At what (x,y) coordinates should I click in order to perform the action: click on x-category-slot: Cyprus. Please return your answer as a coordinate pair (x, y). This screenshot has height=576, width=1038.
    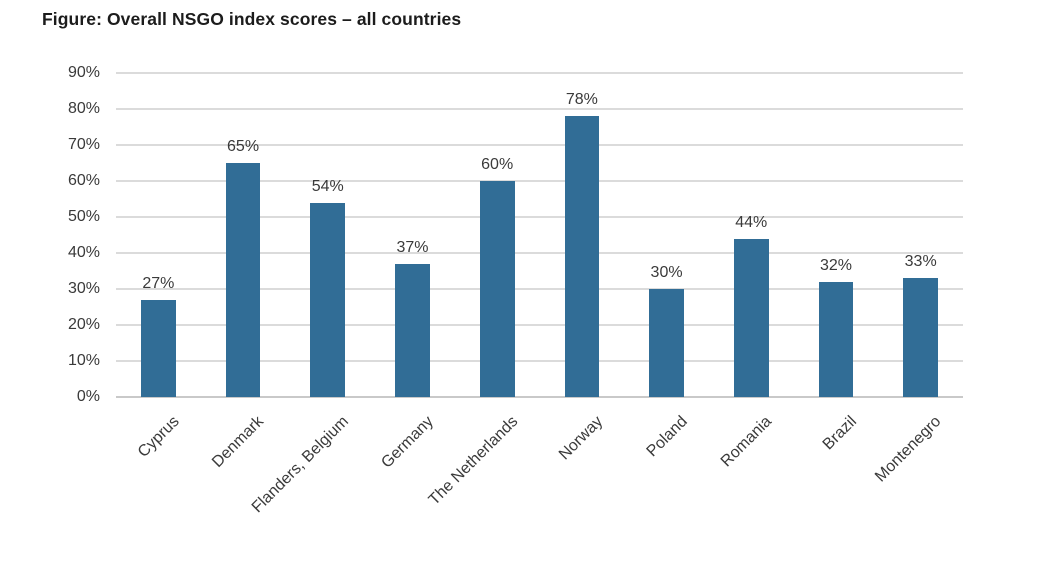
    Looking at the image, I should click on (158, 485).